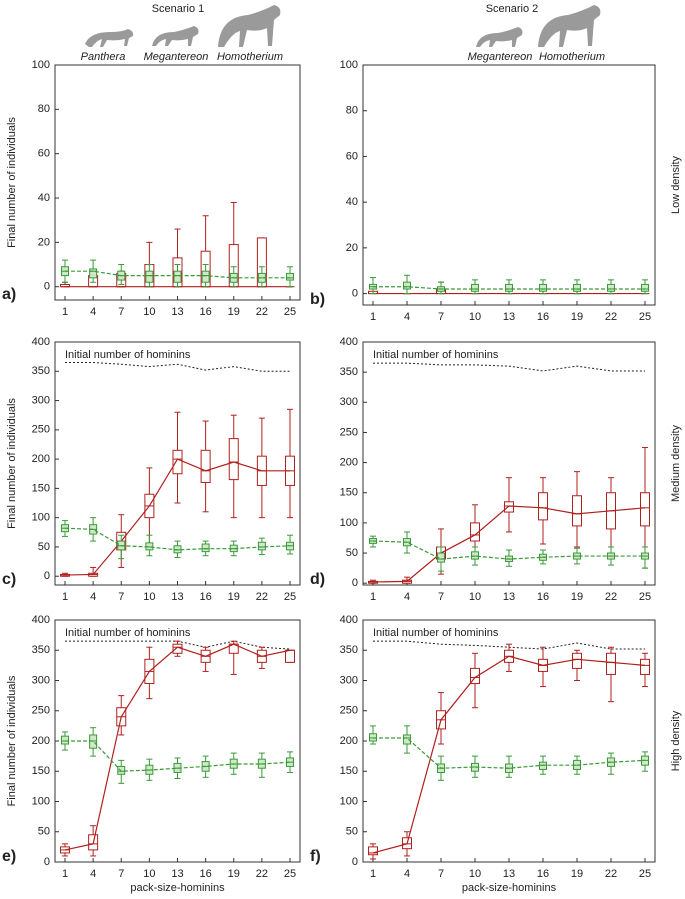 The height and width of the screenshot is (899, 685). Describe the element at coordinates (12, 182) in the screenshot. I see `y-axis-label: Final number of individuals` at that location.